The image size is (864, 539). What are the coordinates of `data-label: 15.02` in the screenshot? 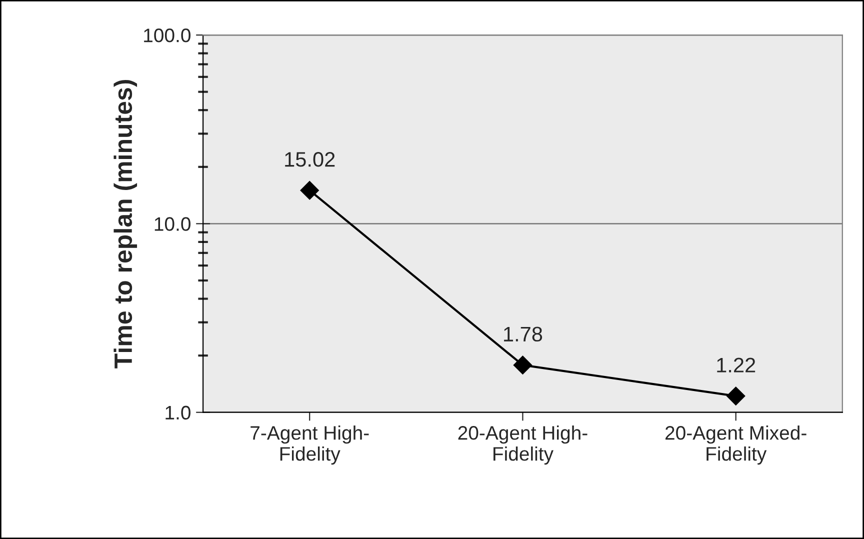 It's located at (310, 159).